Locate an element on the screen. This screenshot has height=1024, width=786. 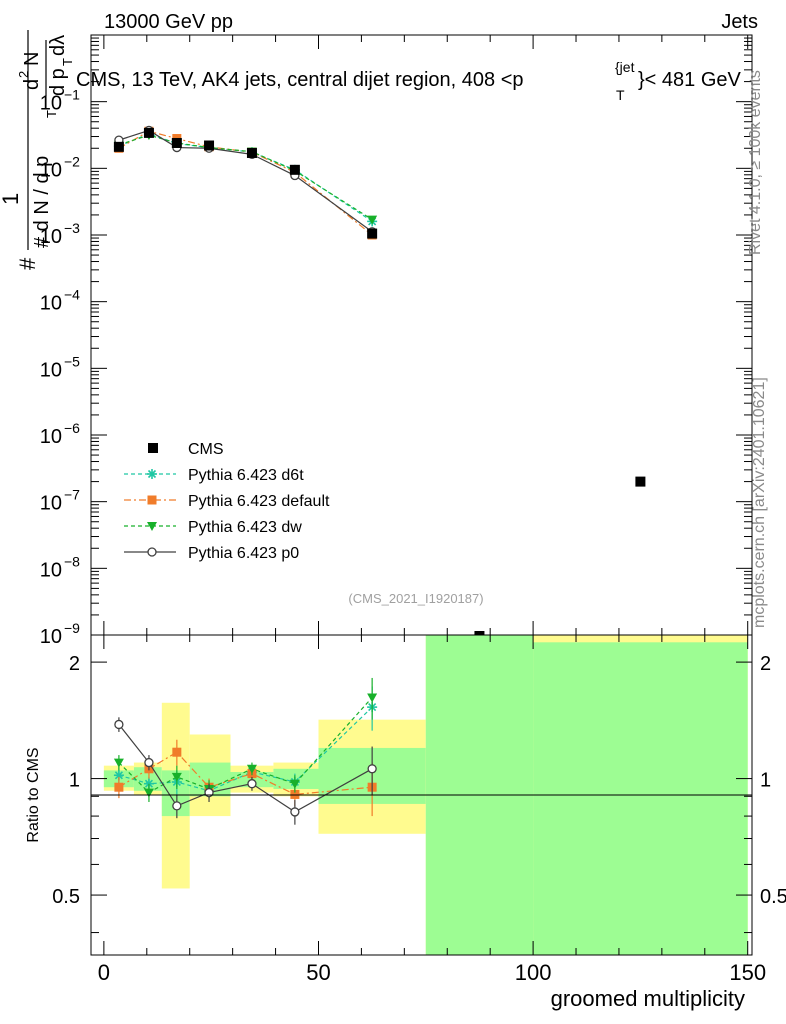
ylabel-numerator: 1 is located at coordinates (11, 199).